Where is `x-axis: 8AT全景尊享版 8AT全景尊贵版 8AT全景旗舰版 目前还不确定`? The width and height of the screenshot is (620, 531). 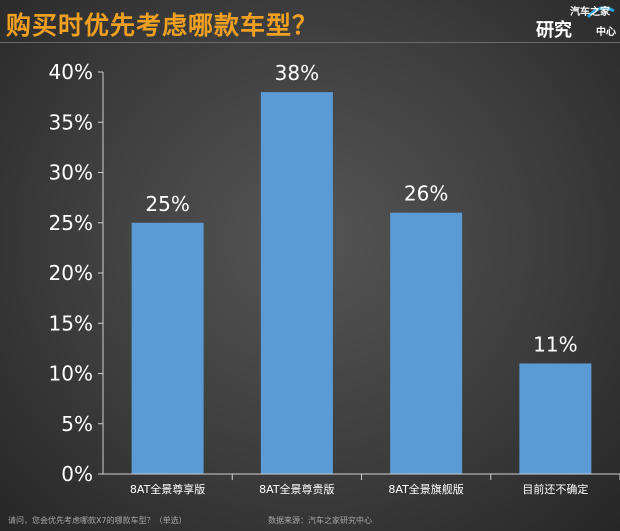
x-axis: 8AT全景尊享版 8AT全景尊贵版 8AT全景旗舰版 目前还不确定 is located at coordinates (361, 484).